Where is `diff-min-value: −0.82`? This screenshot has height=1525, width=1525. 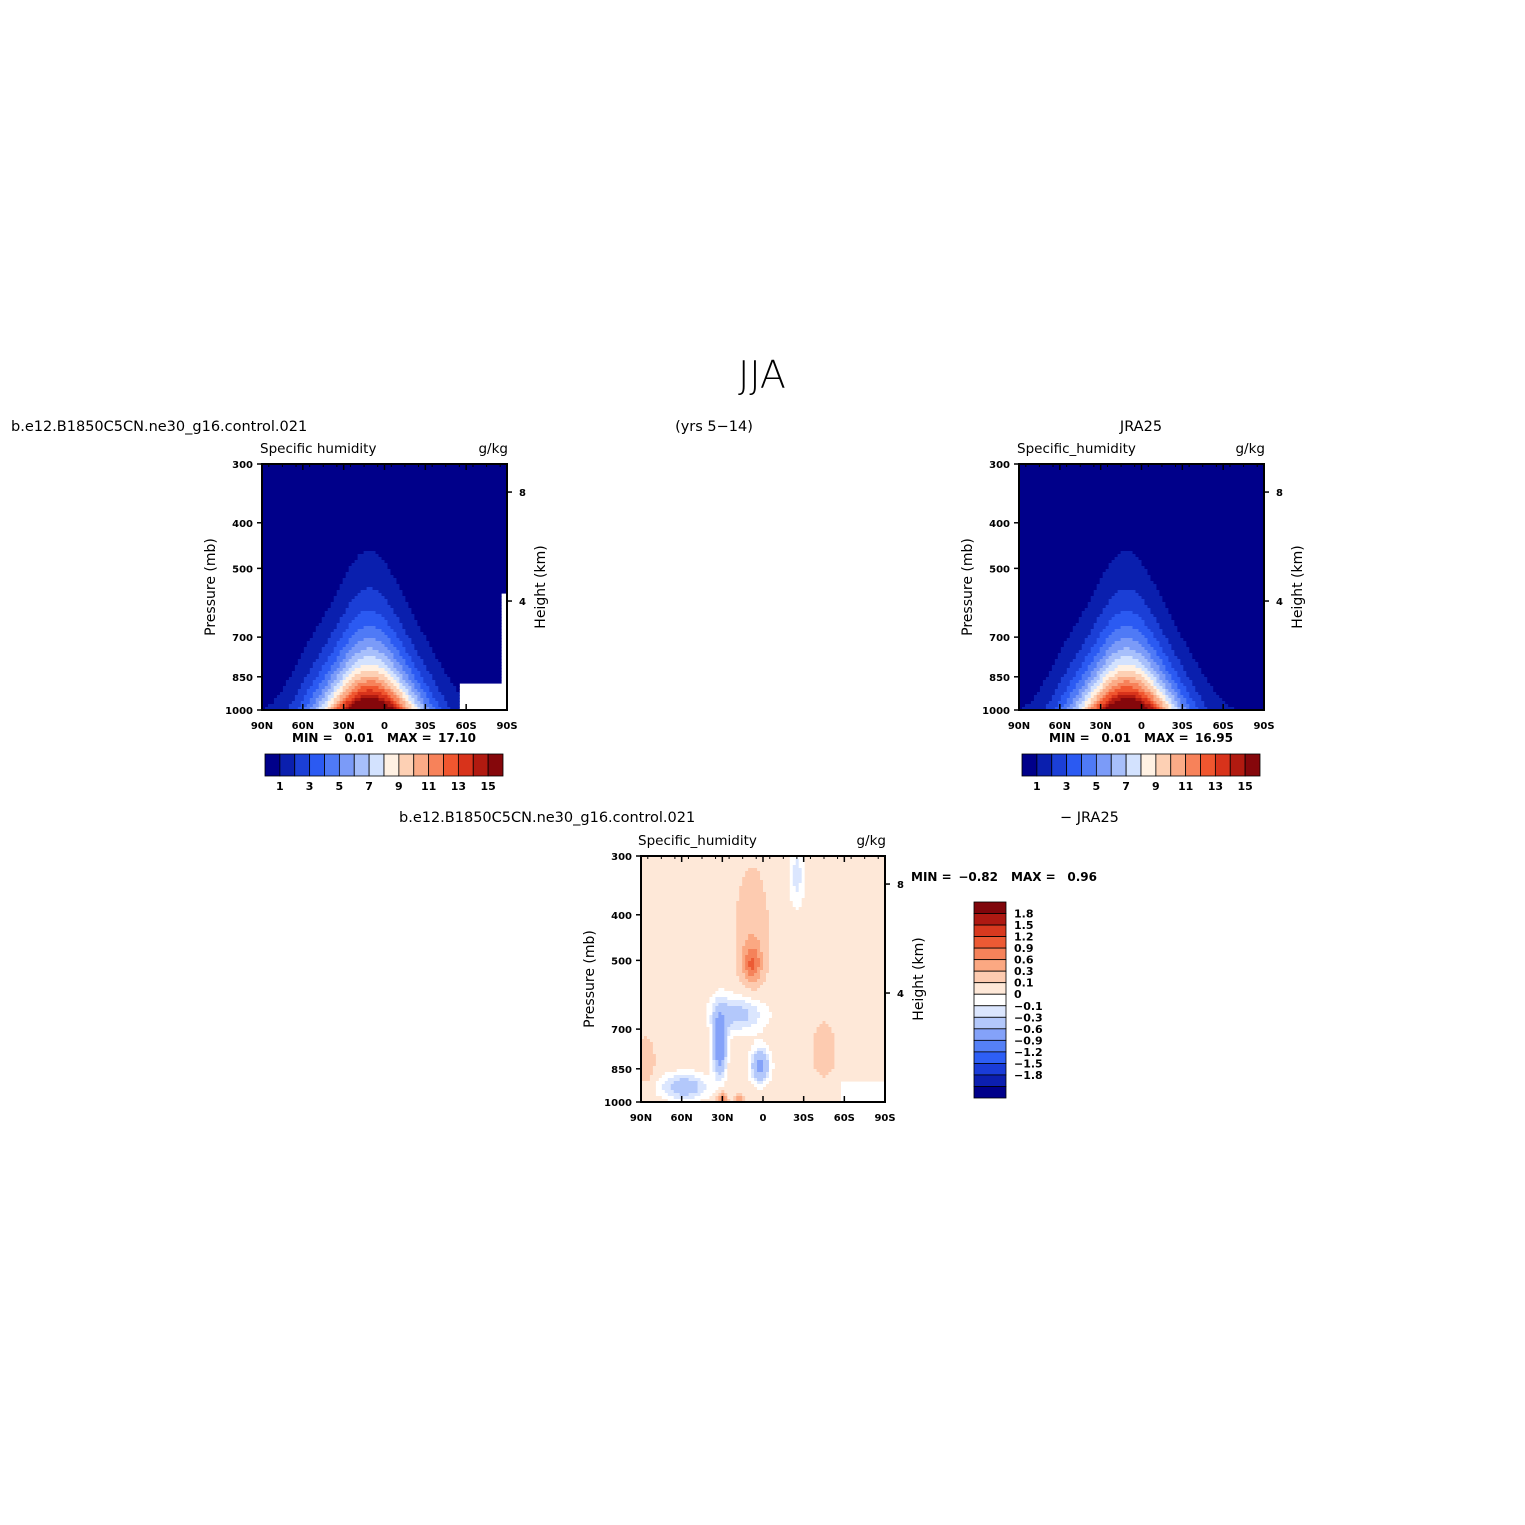
diff-min-value: −0.82 is located at coordinates (978, 877).